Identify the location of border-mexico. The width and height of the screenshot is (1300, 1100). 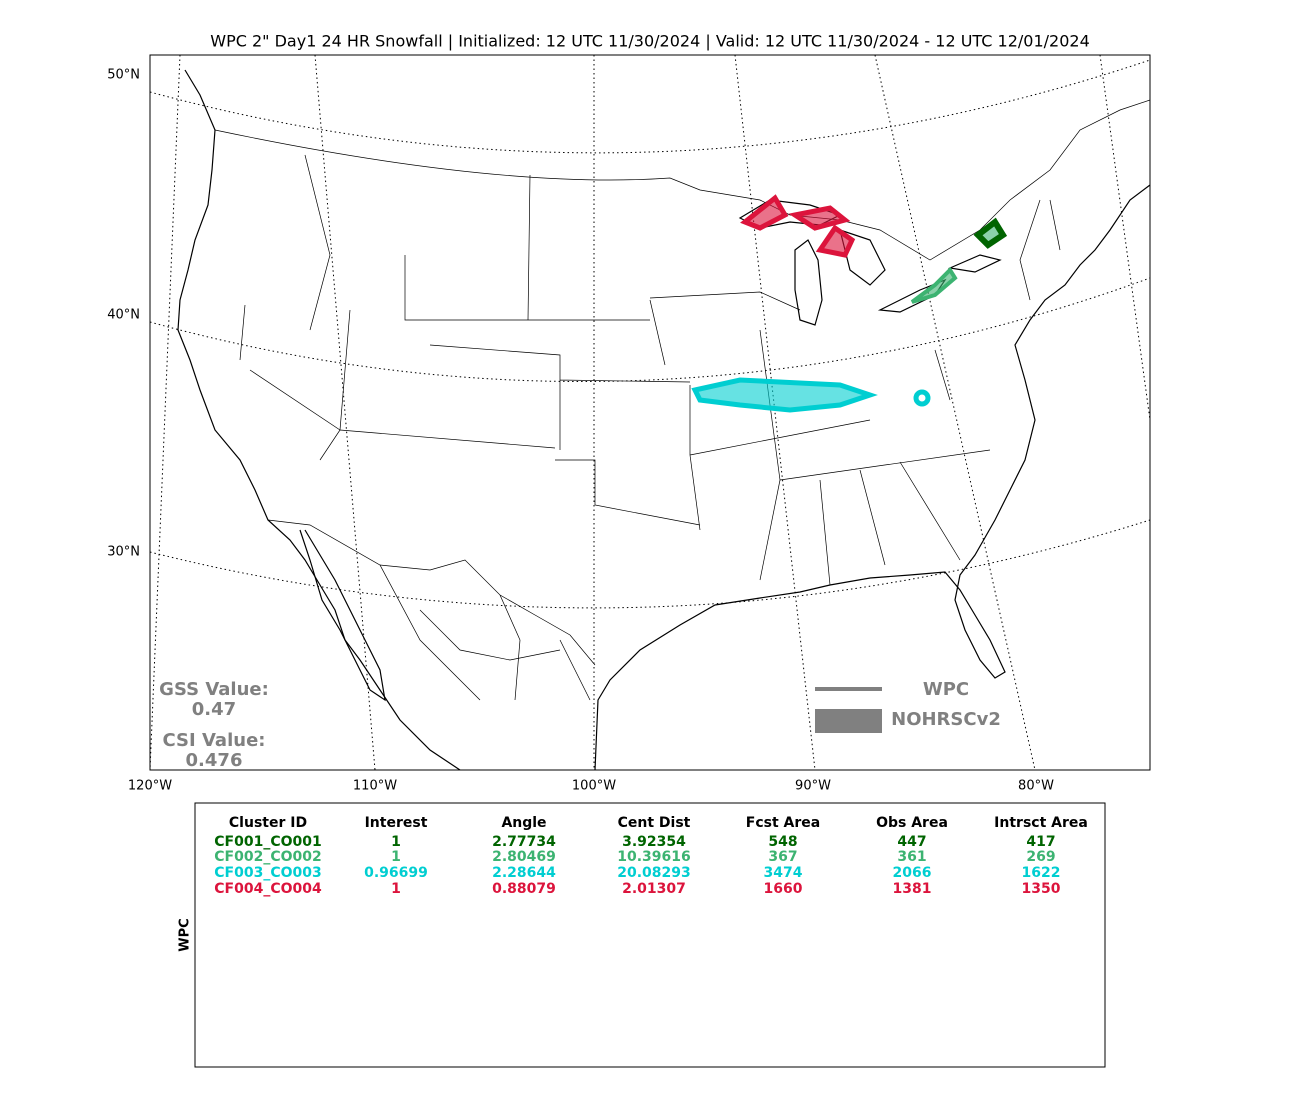
(431, 592).